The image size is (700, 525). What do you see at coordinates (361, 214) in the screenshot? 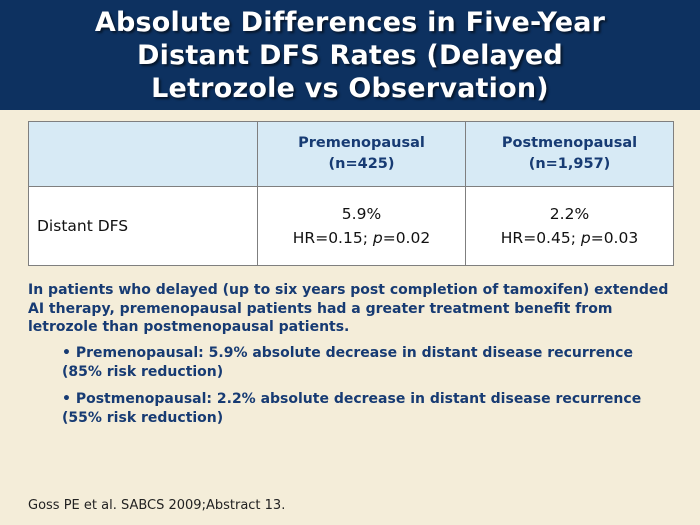
I see `premenopausal-value: 5.9%` at bounding box center [361, 214].